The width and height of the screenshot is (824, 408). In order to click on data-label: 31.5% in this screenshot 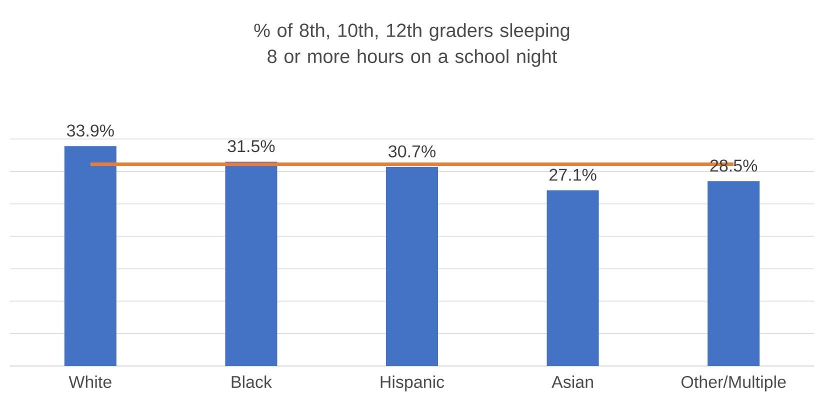, I will do `click(251, 146)`.